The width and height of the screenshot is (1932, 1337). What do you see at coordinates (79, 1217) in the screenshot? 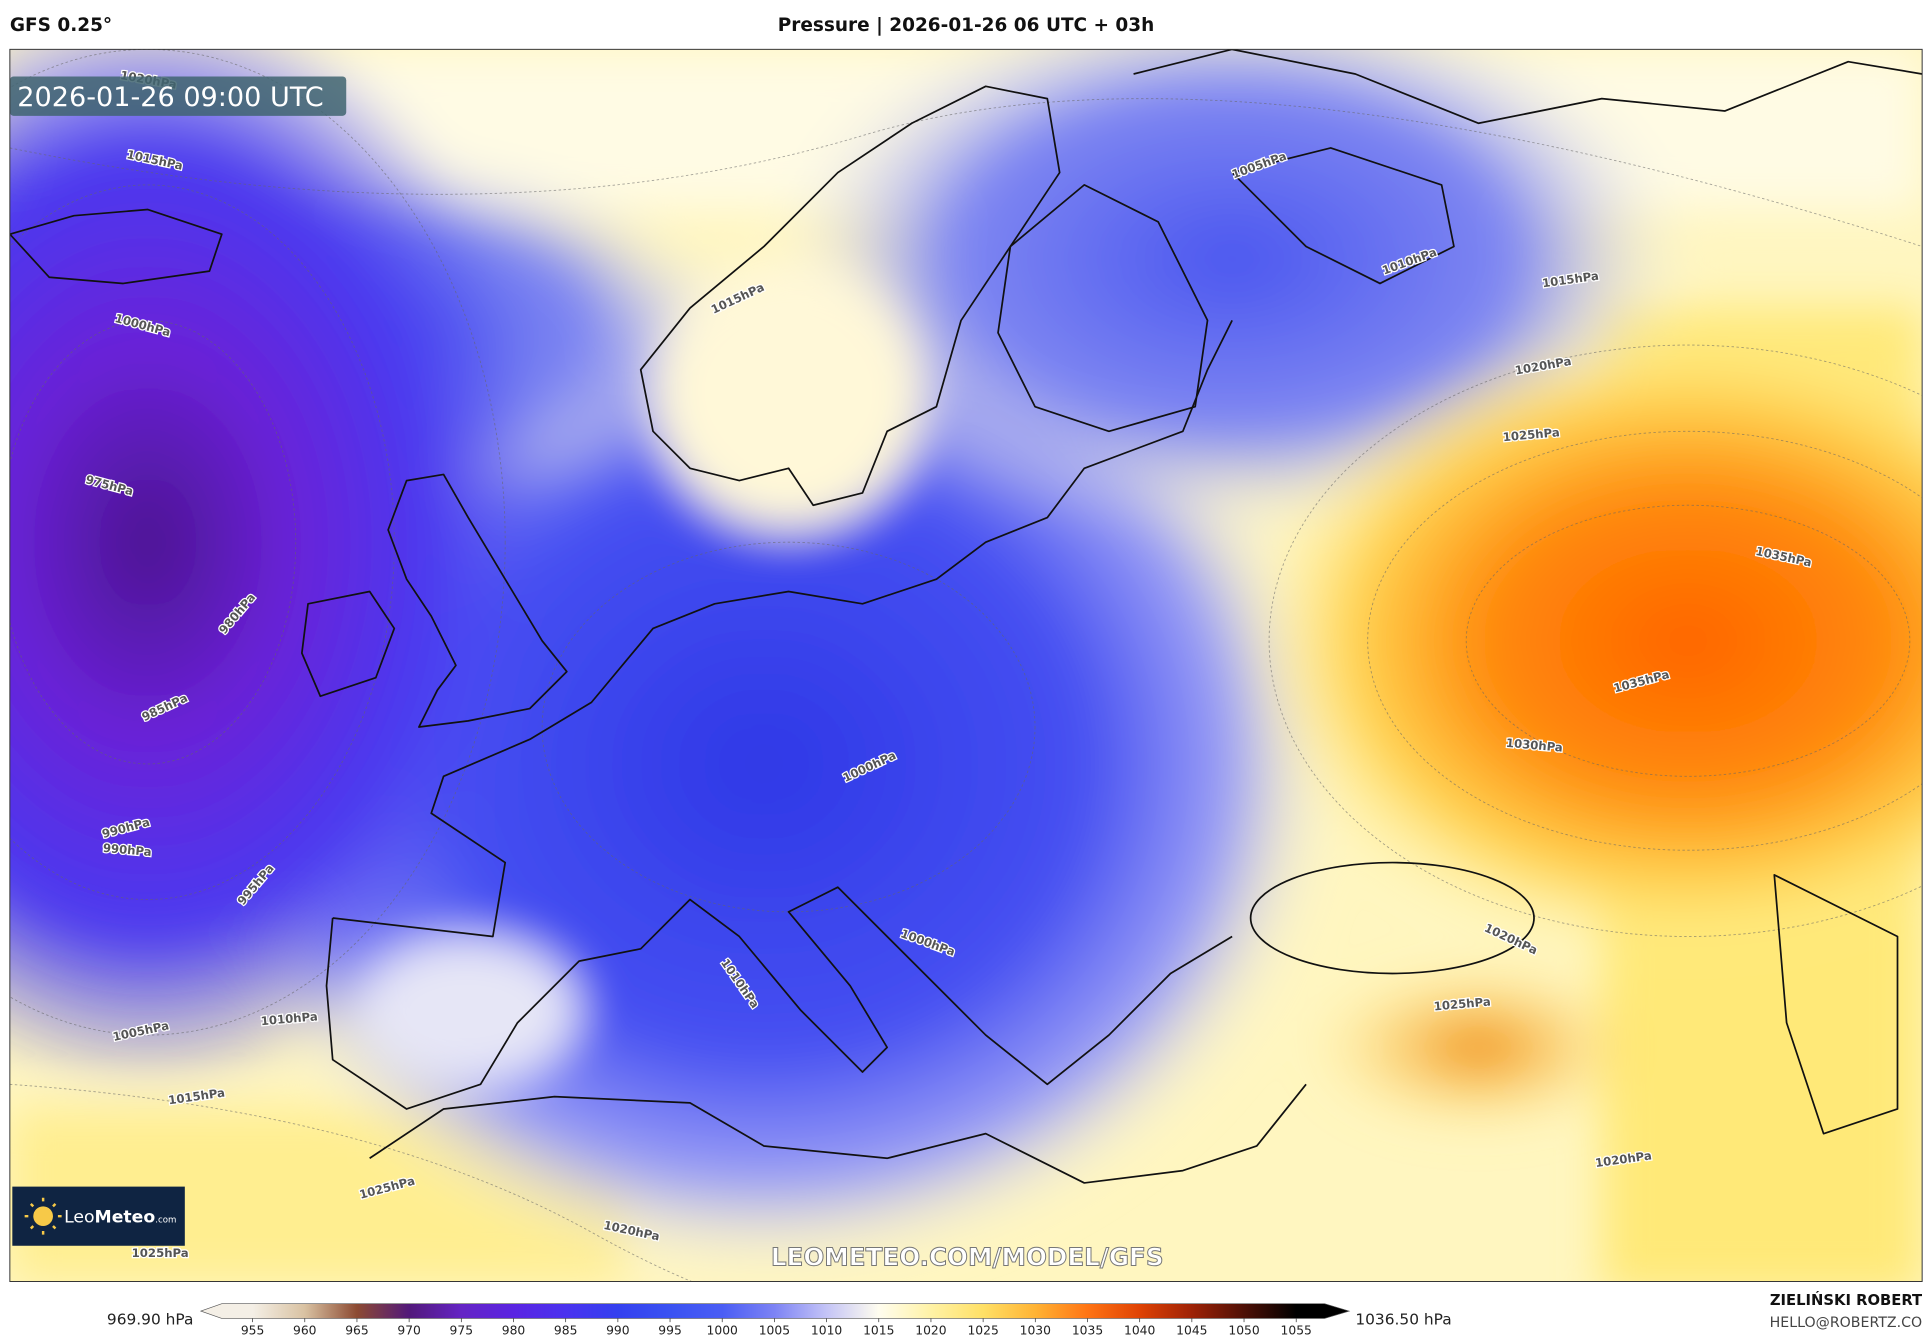
I see `logo-name: Leo` at bounding box center [79, 1217].